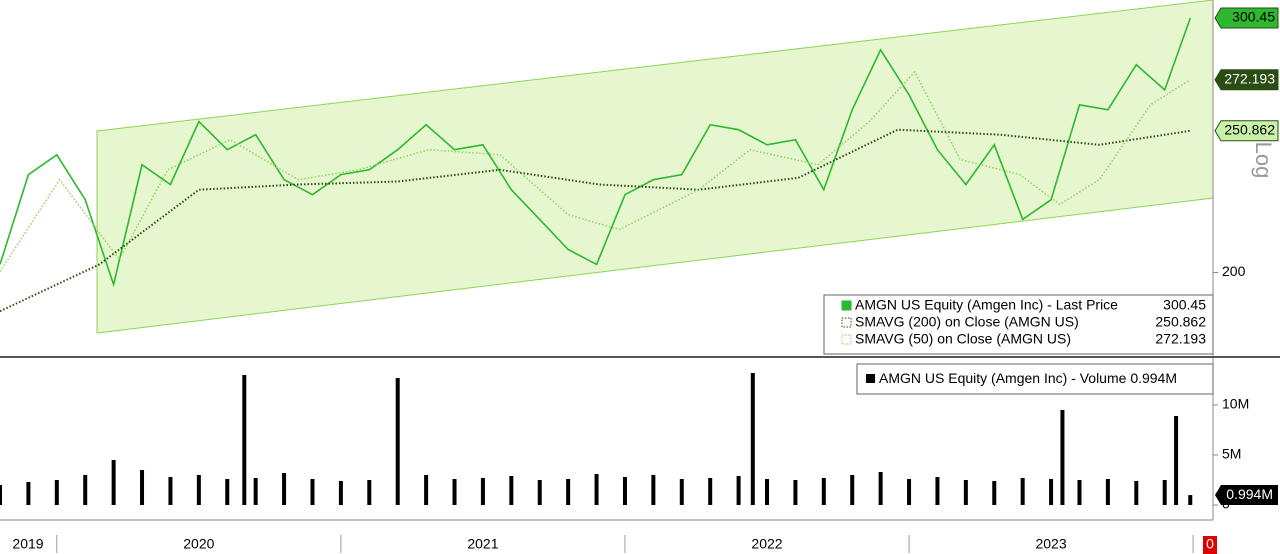  What do you see at coordinates (482, 544) in the screenshot?
I see `x-tick-label: 2021` at bounding box center [482, 544].